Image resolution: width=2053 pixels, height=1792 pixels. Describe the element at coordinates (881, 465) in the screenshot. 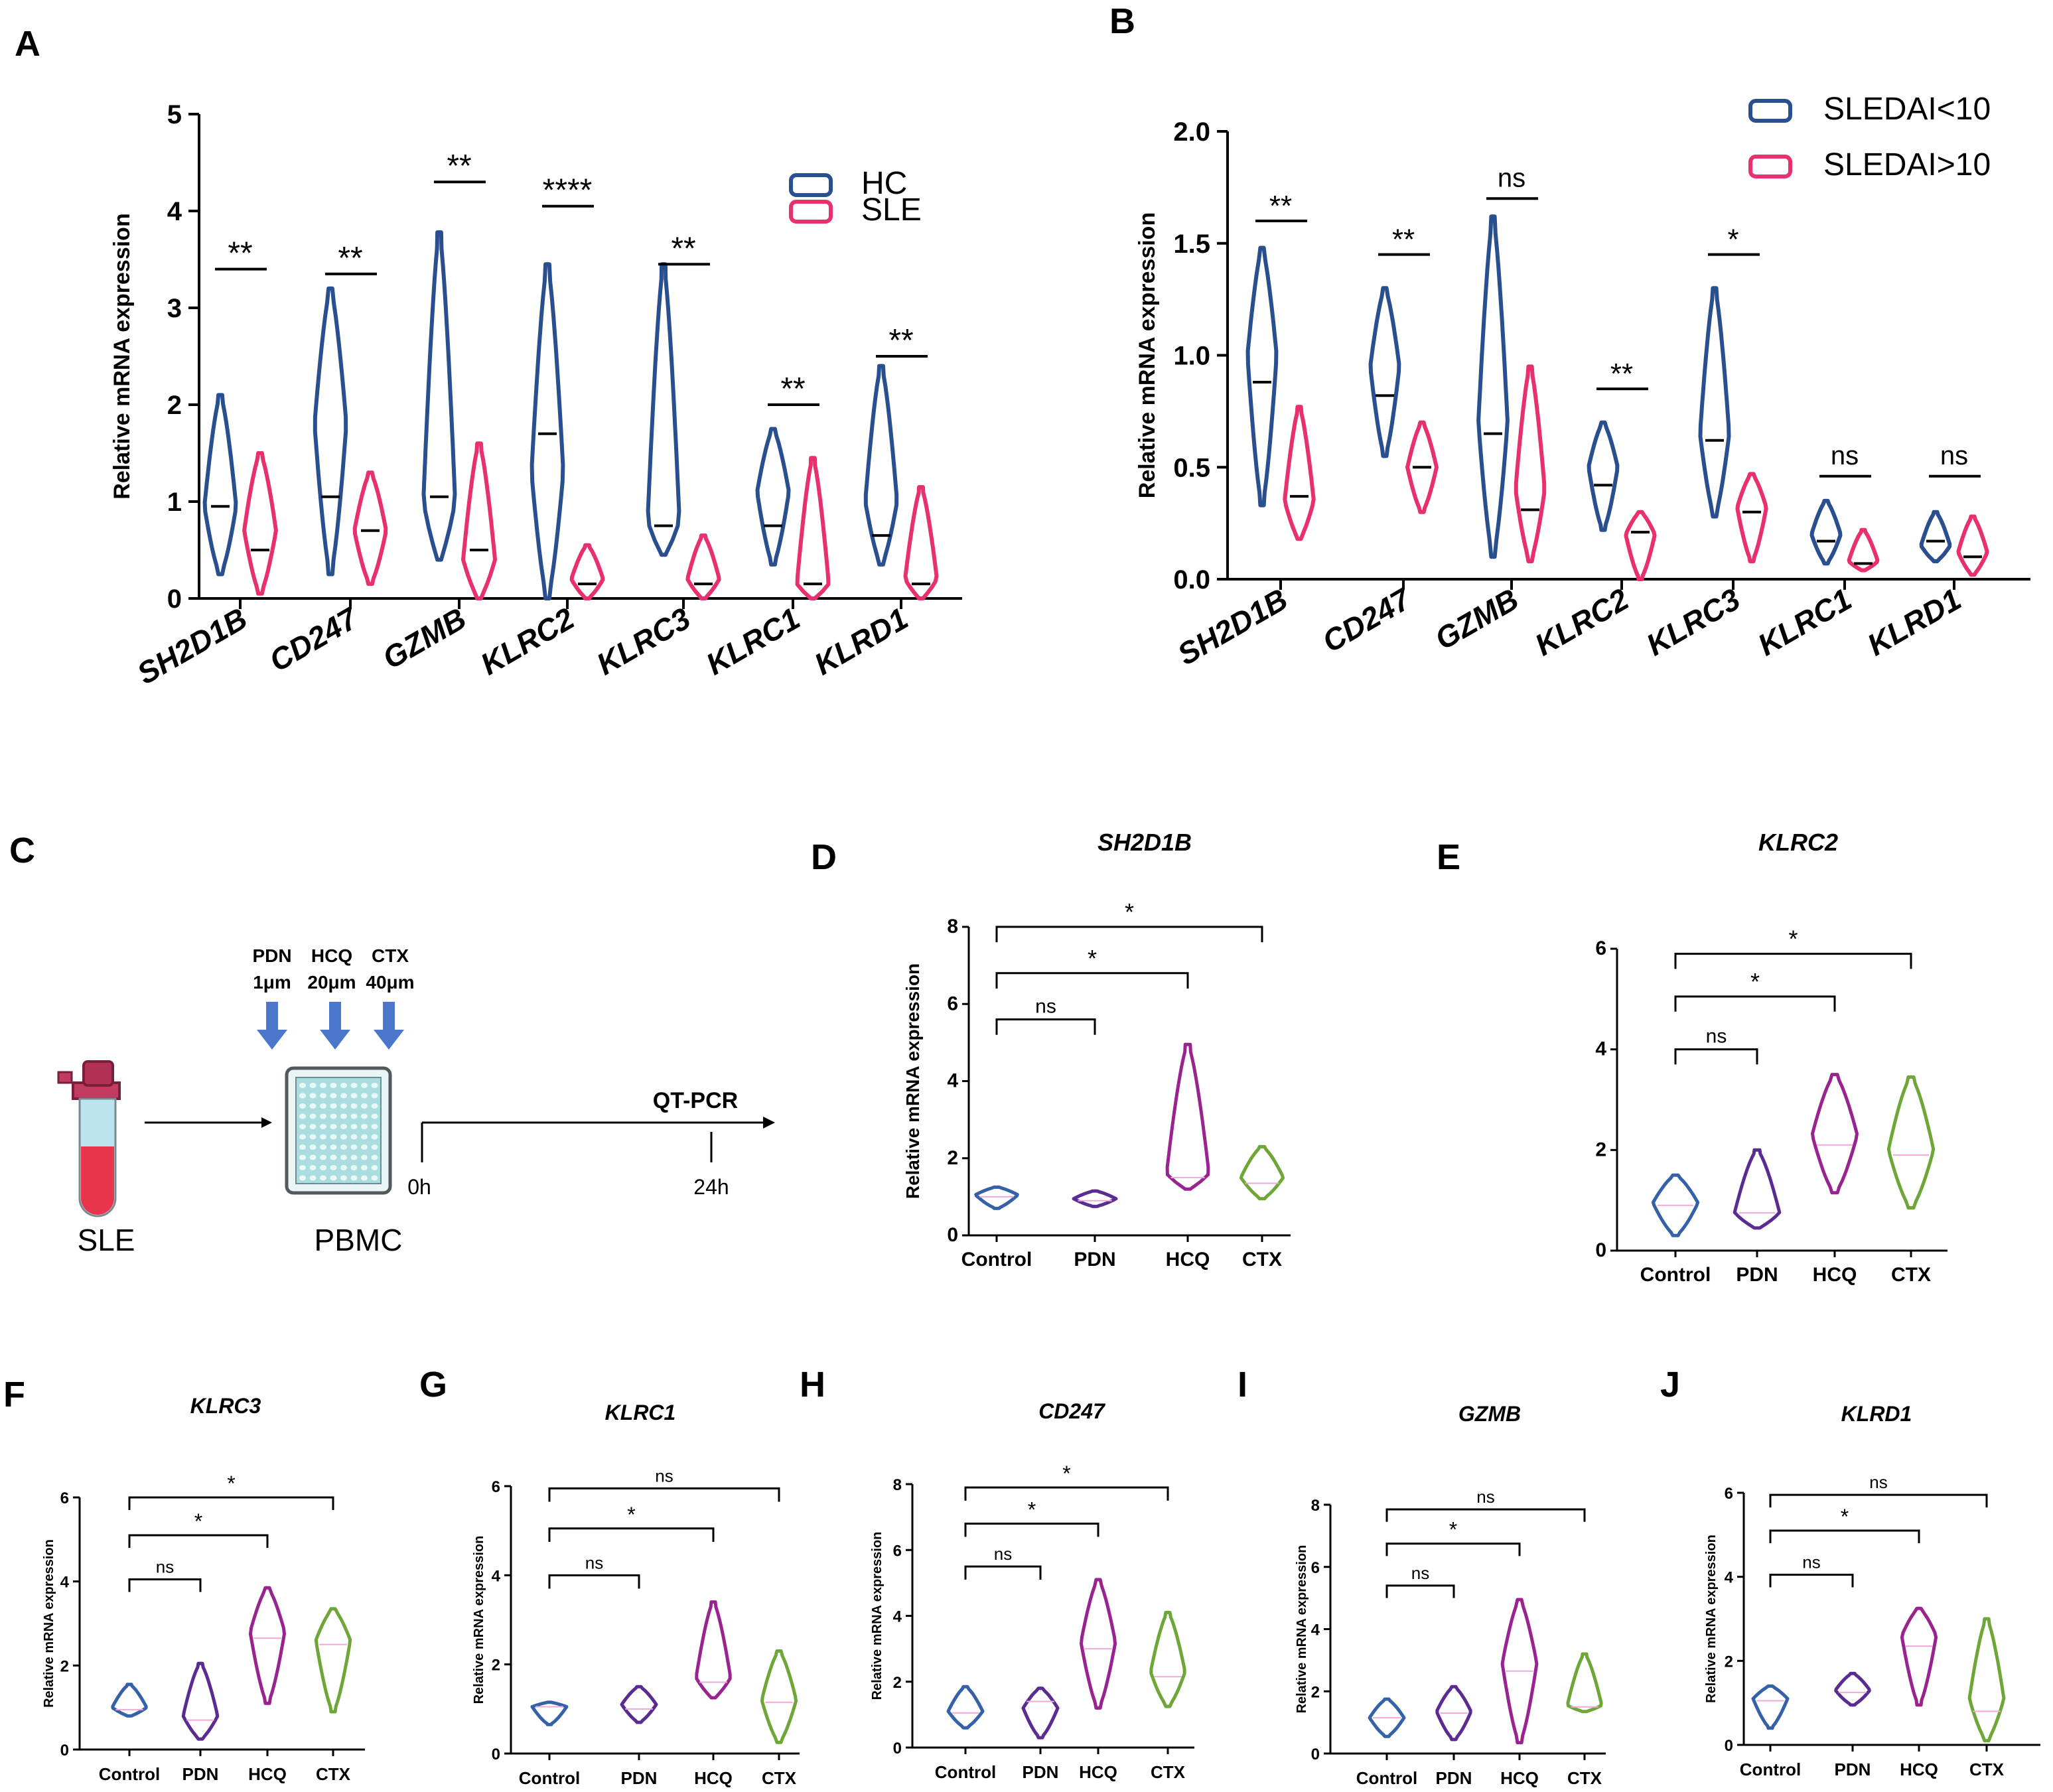

I see `violin-hc-klrd1` at that location.